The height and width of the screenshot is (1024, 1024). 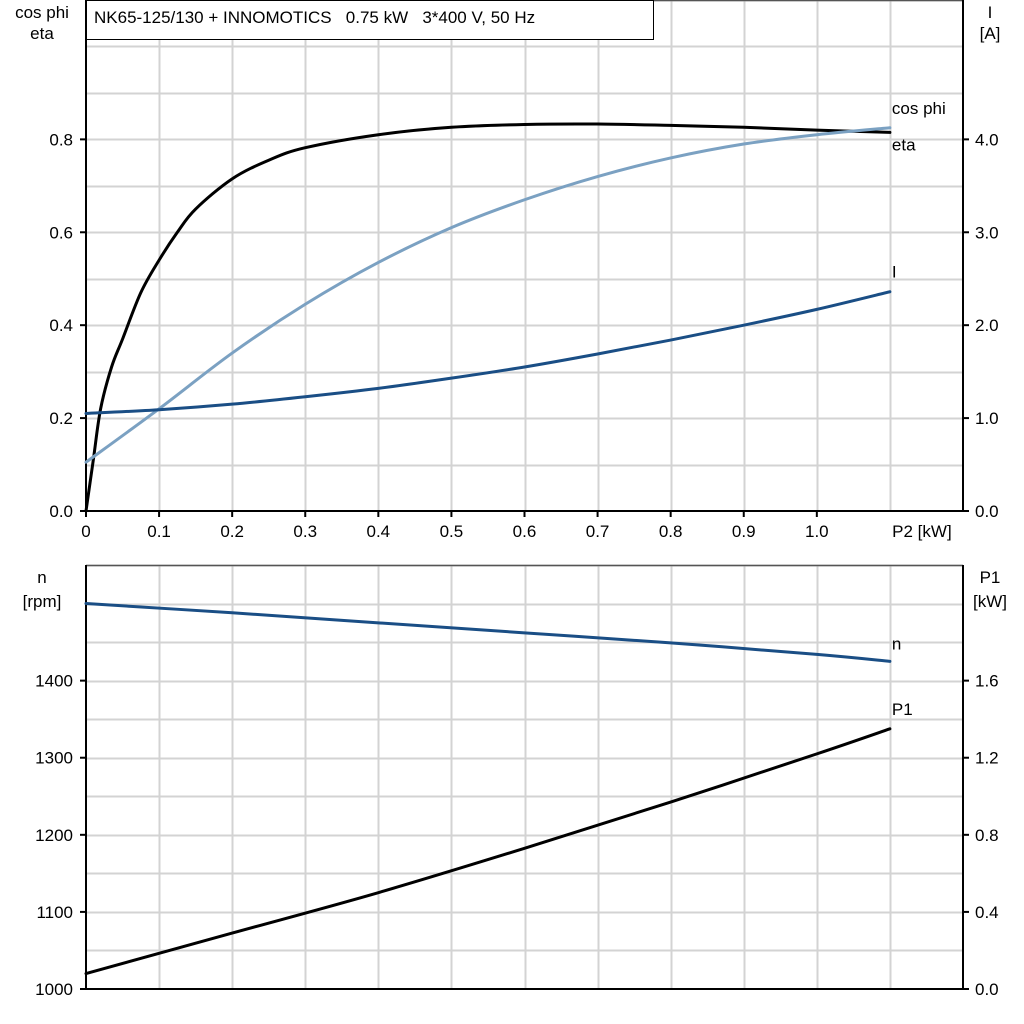 I want to click on y-left-axis-label: eta, so click(x=42, y=33).